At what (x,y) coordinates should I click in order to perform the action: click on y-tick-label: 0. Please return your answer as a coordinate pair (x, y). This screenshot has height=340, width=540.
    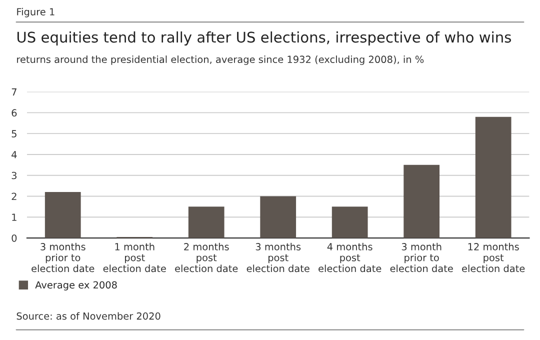
    Looking at the image, I should click on (14, 238).